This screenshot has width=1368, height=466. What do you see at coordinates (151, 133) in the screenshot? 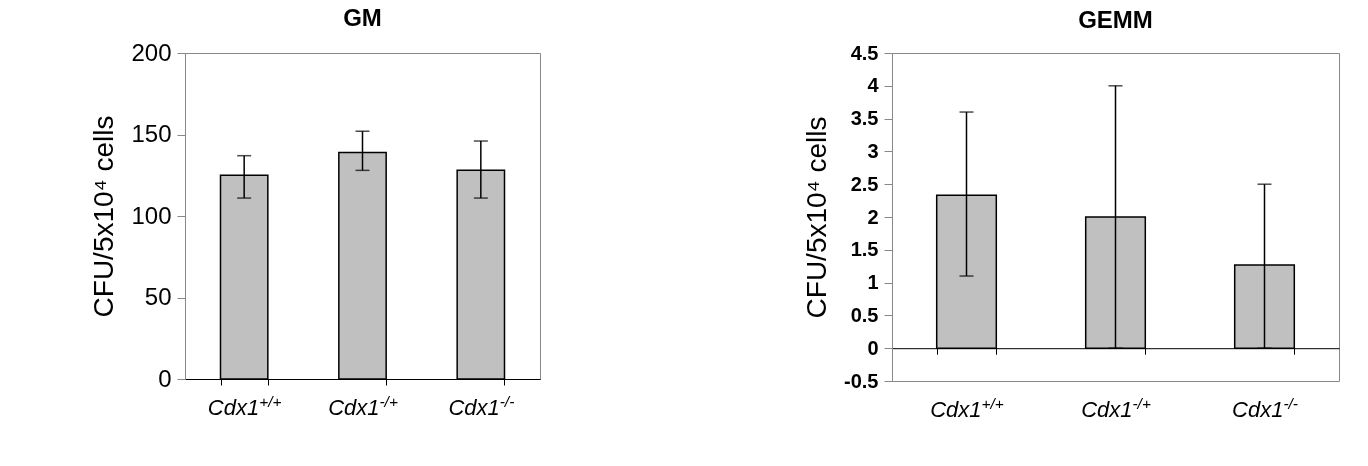
I see `y-tick-label: 150` at bounding box center [151, 133].